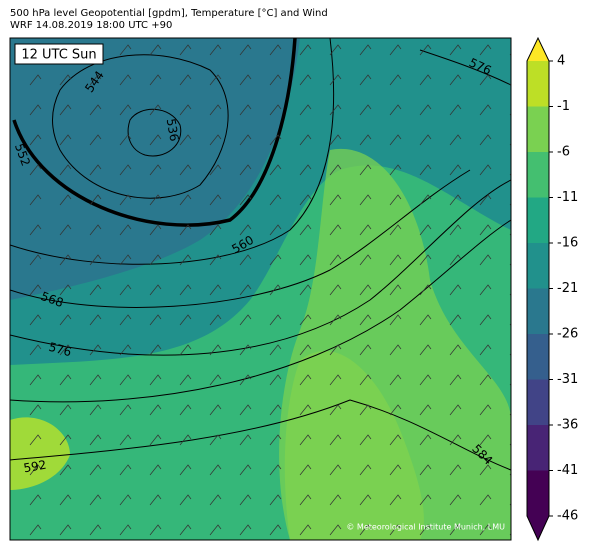 Image resolution: width=599 pixels, height=556 pixels. What do you see at coordinates (561, 61) in the screenshot?
I see `colorbar-tick-label: 4` at bounding box center [561, 61].